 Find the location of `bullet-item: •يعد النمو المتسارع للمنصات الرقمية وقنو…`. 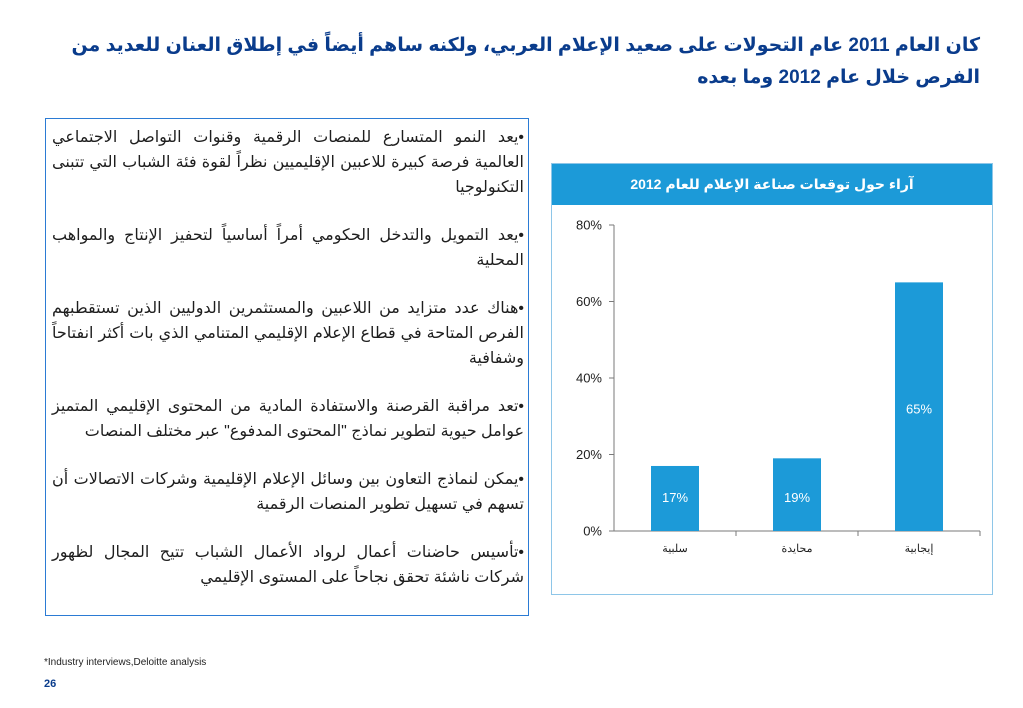

bullet-item: •يعد النمو المتسارع للمنصات الرقمية وقنو… is located at coordinates (288, 162).